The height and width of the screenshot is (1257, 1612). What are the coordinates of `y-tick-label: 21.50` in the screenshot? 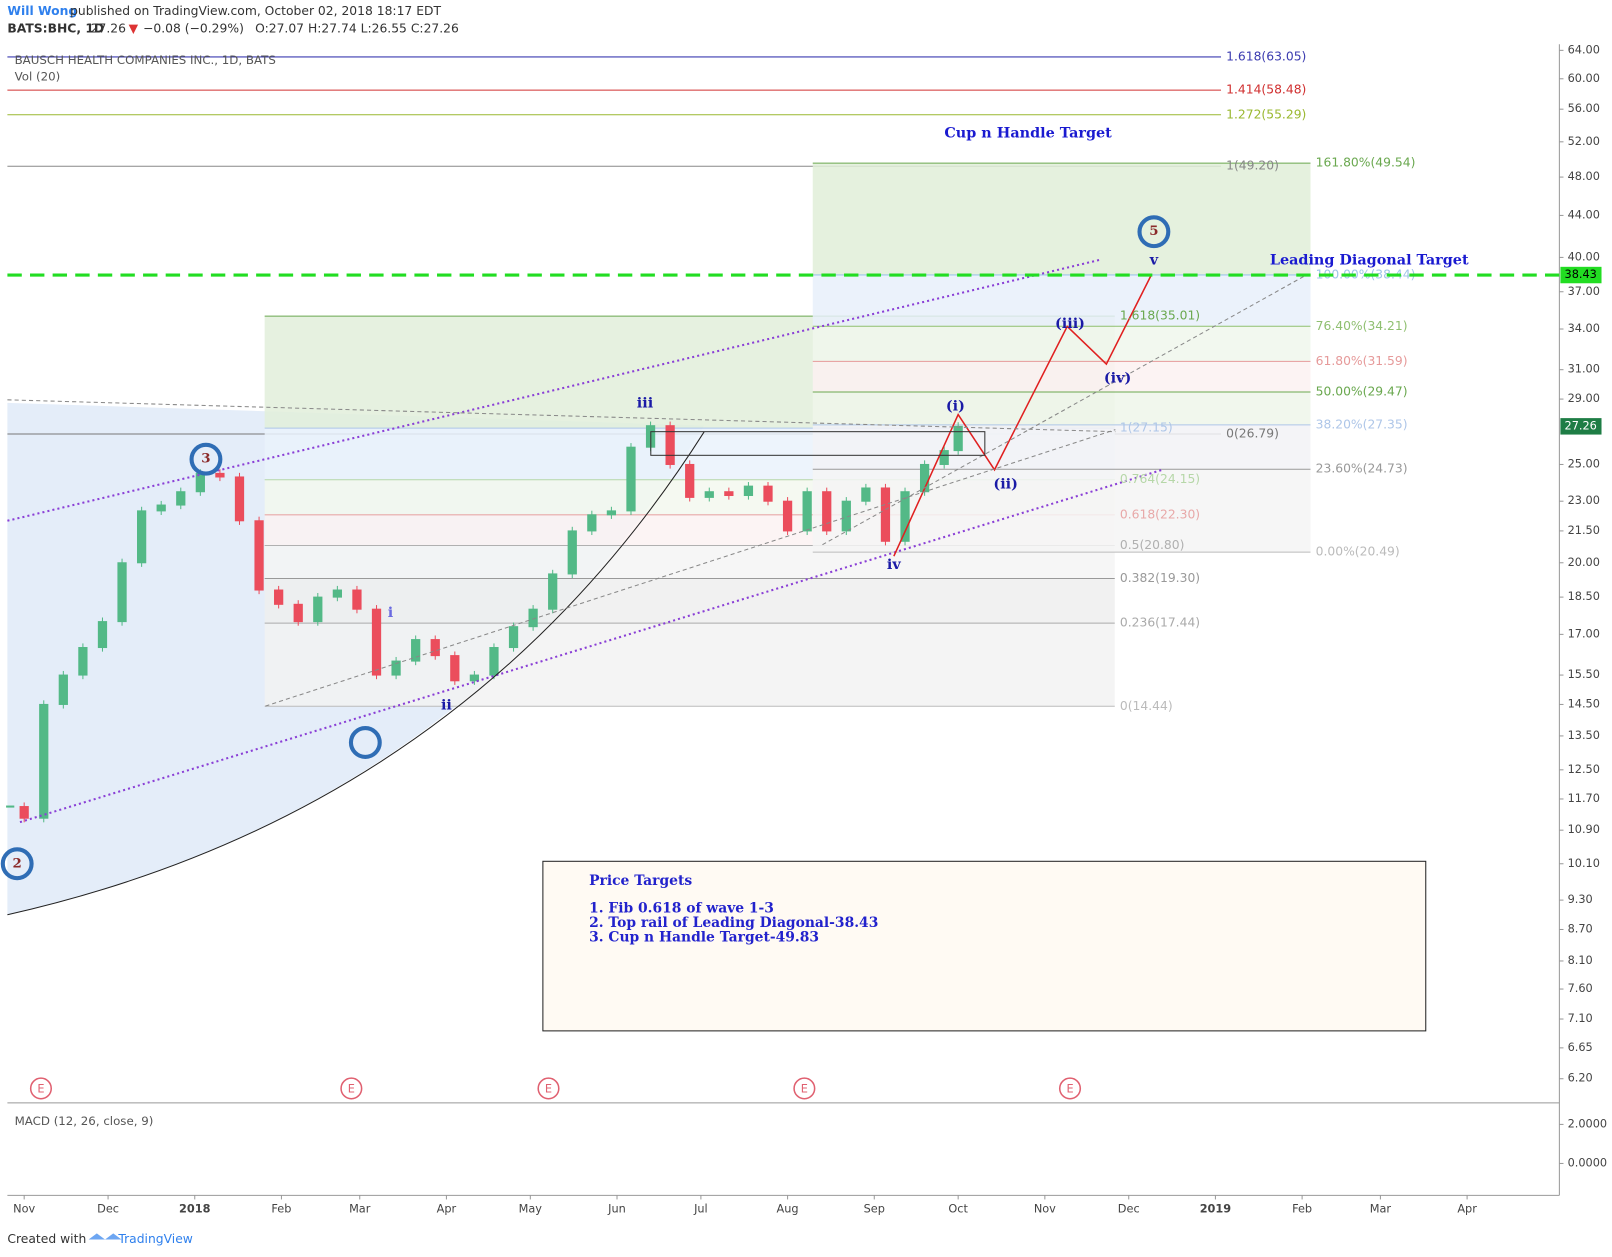 It's located at (1584, 530).